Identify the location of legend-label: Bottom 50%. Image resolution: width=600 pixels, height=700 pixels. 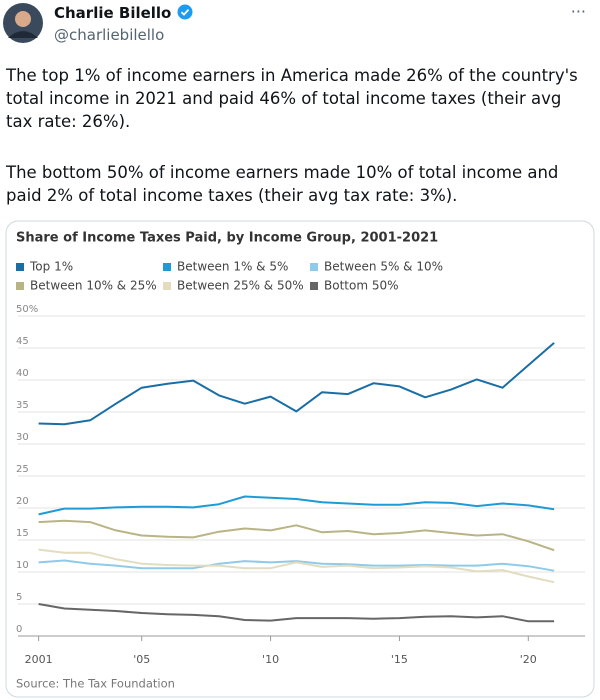
(361, 286).